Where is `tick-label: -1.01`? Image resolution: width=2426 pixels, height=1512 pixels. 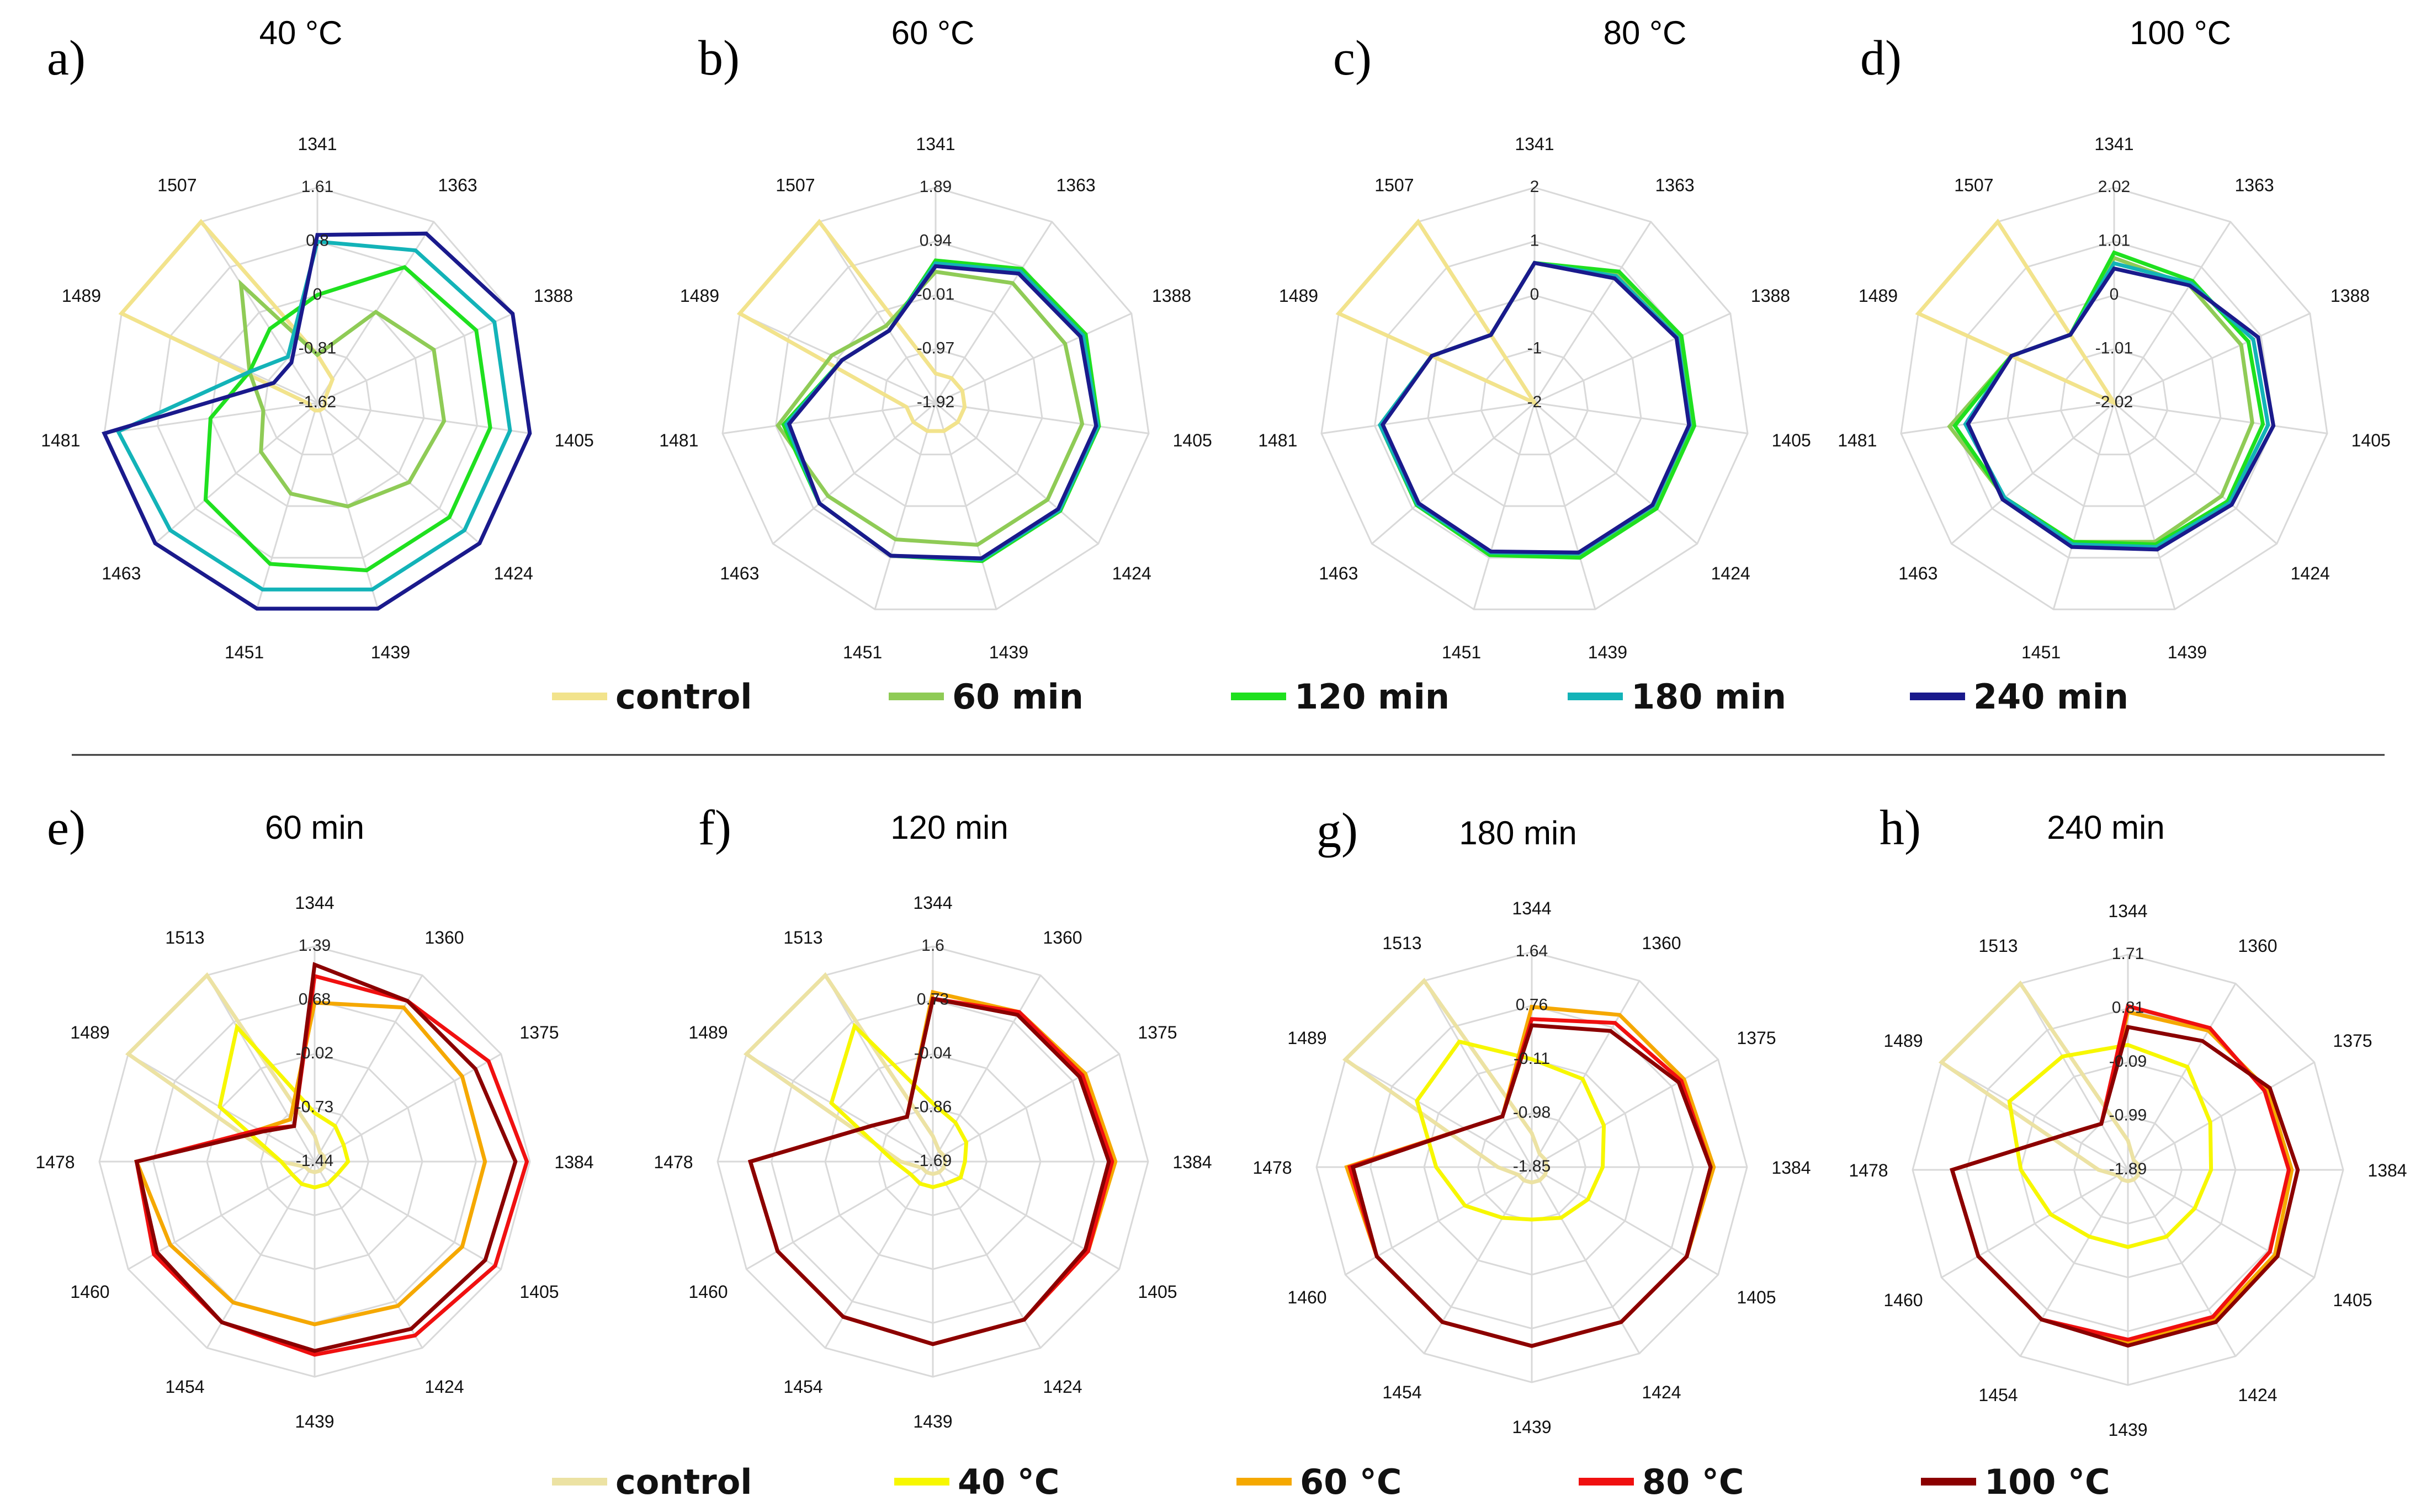
tick-label: -1.01 is located at coordinates (2114, 348).